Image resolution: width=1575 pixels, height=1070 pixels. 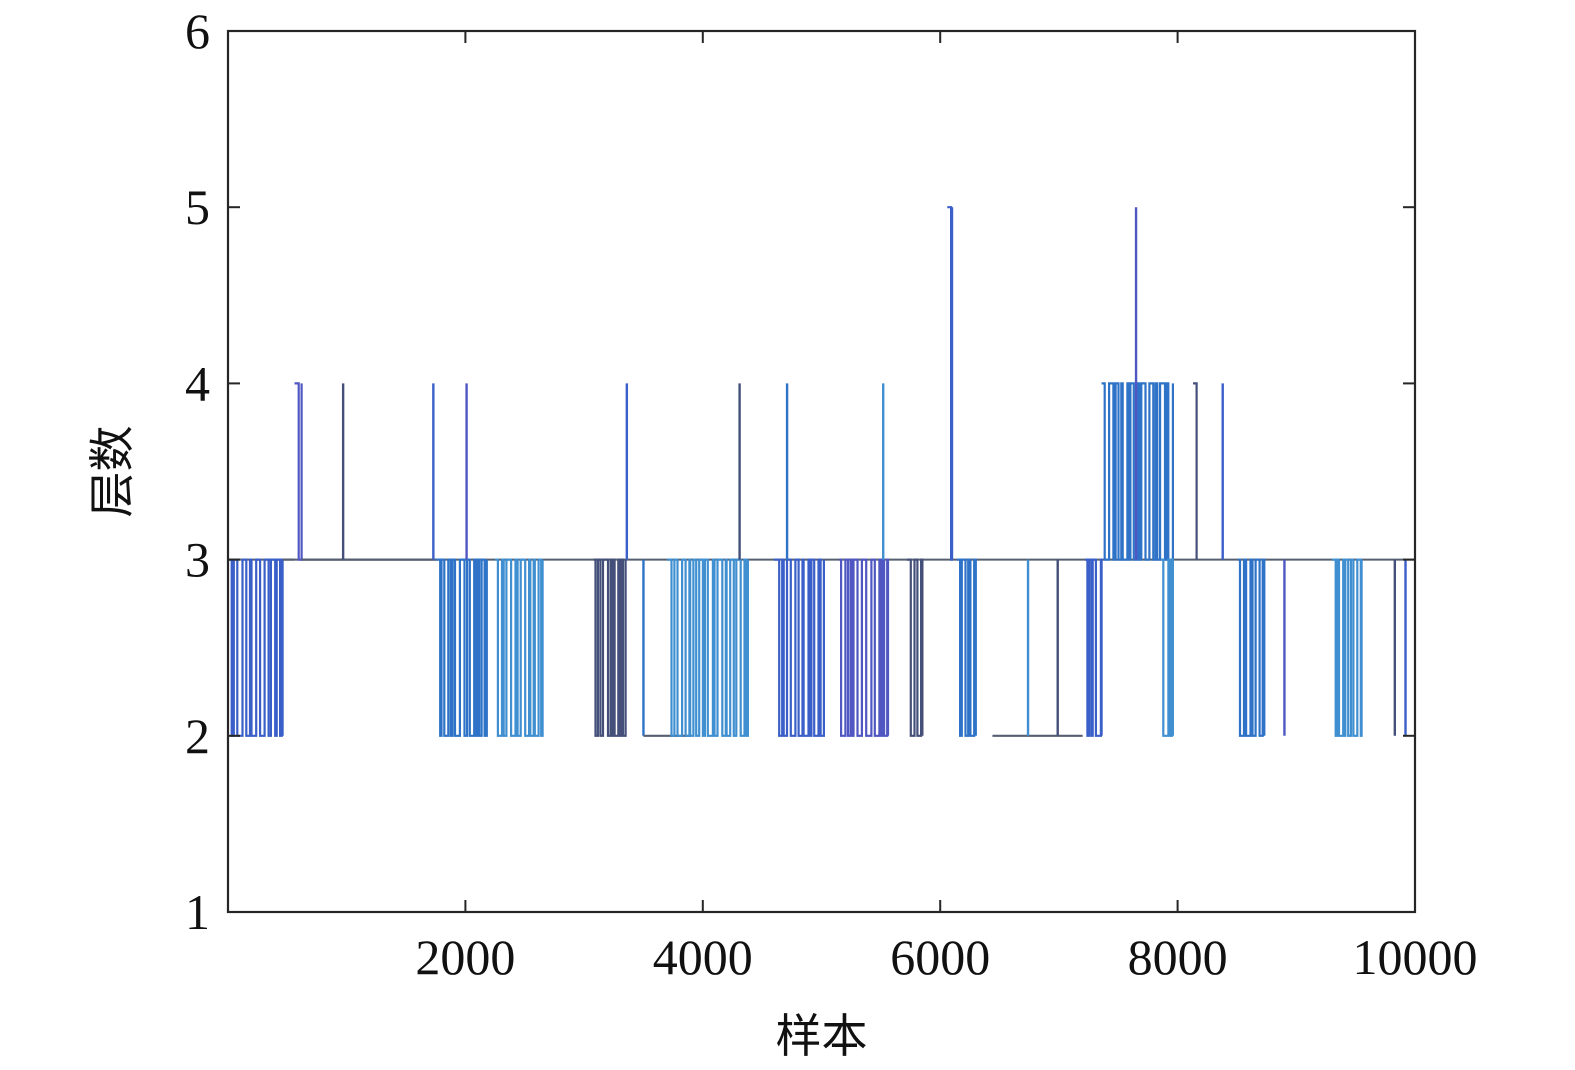 What do you see at coordinates (197, 912) in the screenshot?
I see `y-tick-label: 1` at bounding box center [197, 912].